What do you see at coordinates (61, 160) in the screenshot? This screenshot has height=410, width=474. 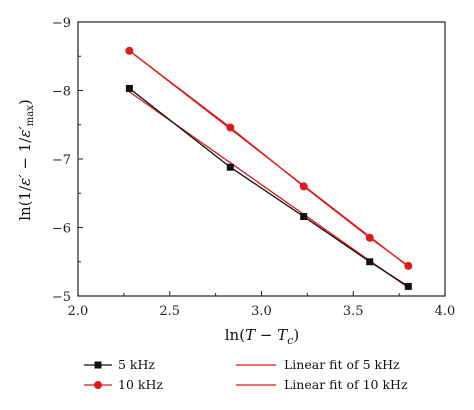 I see `y-tick-label: −7` at bounding box center [61, 160].